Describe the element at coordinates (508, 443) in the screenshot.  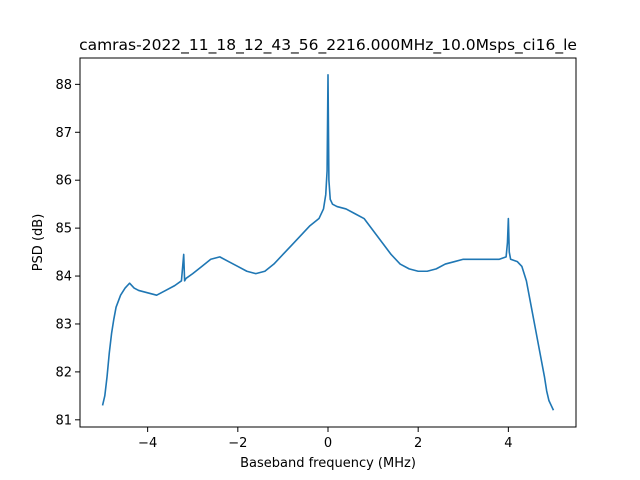
I see `x-tick-label: 4` at that location.